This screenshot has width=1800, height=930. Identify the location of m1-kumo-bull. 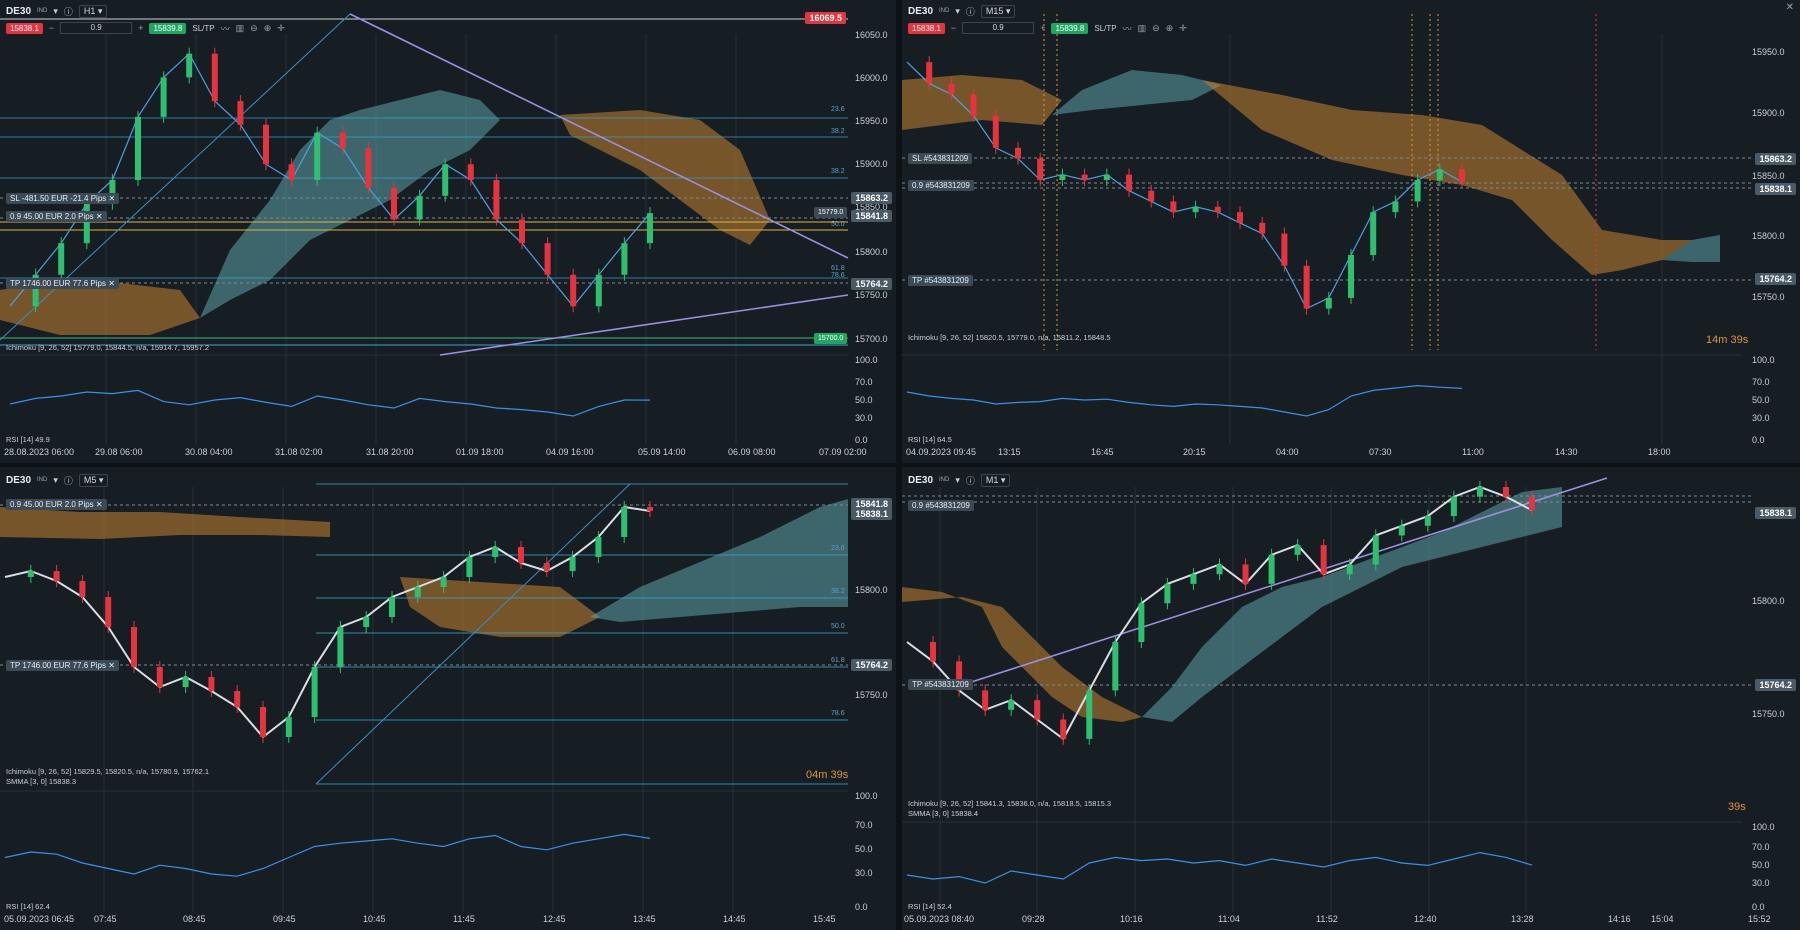
(1352, 604).